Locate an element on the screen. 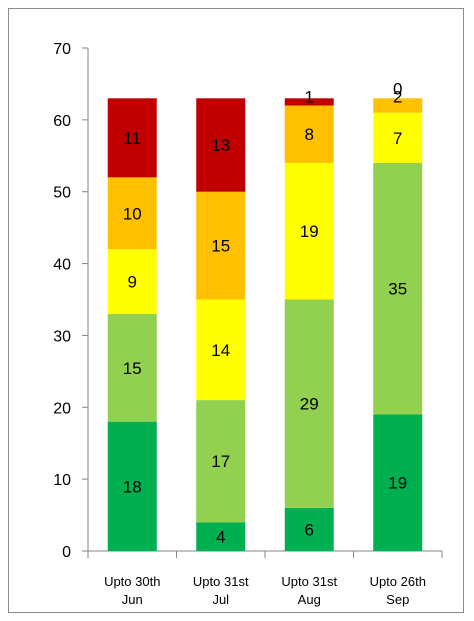 Image resolution: width=474 pixels, height=621 pixels. data-label: 7 is located at coordinates (397, 138).